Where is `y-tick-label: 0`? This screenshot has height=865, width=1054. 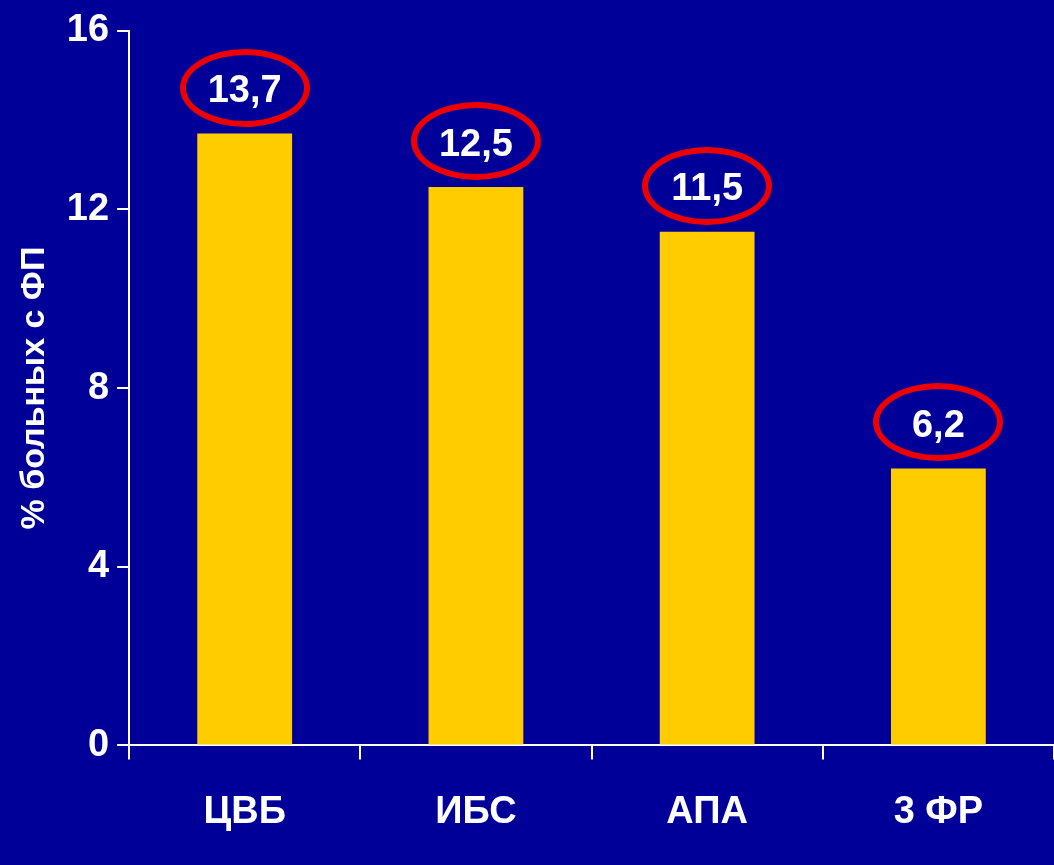 y-tick-label: 0 is located at coordinates (98, 742).